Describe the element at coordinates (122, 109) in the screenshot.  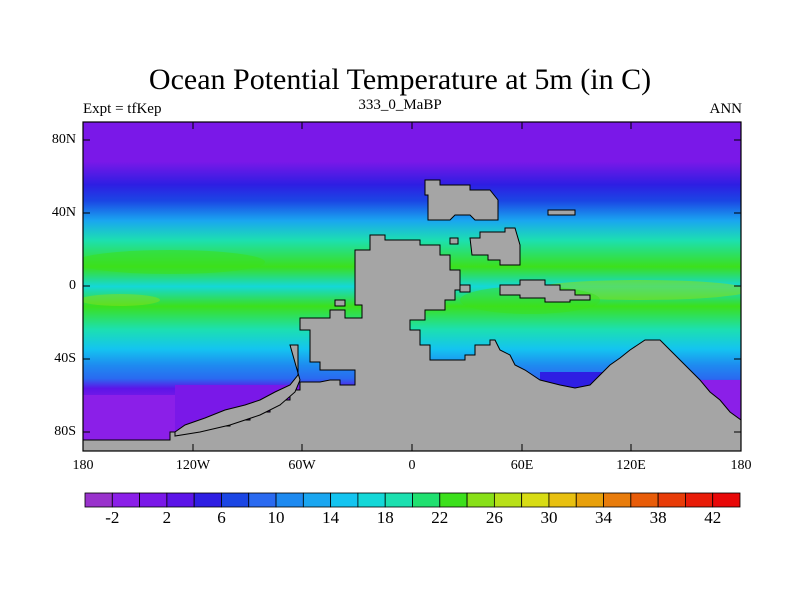
I see `experiment-label: Expt = tfKep` at that location.